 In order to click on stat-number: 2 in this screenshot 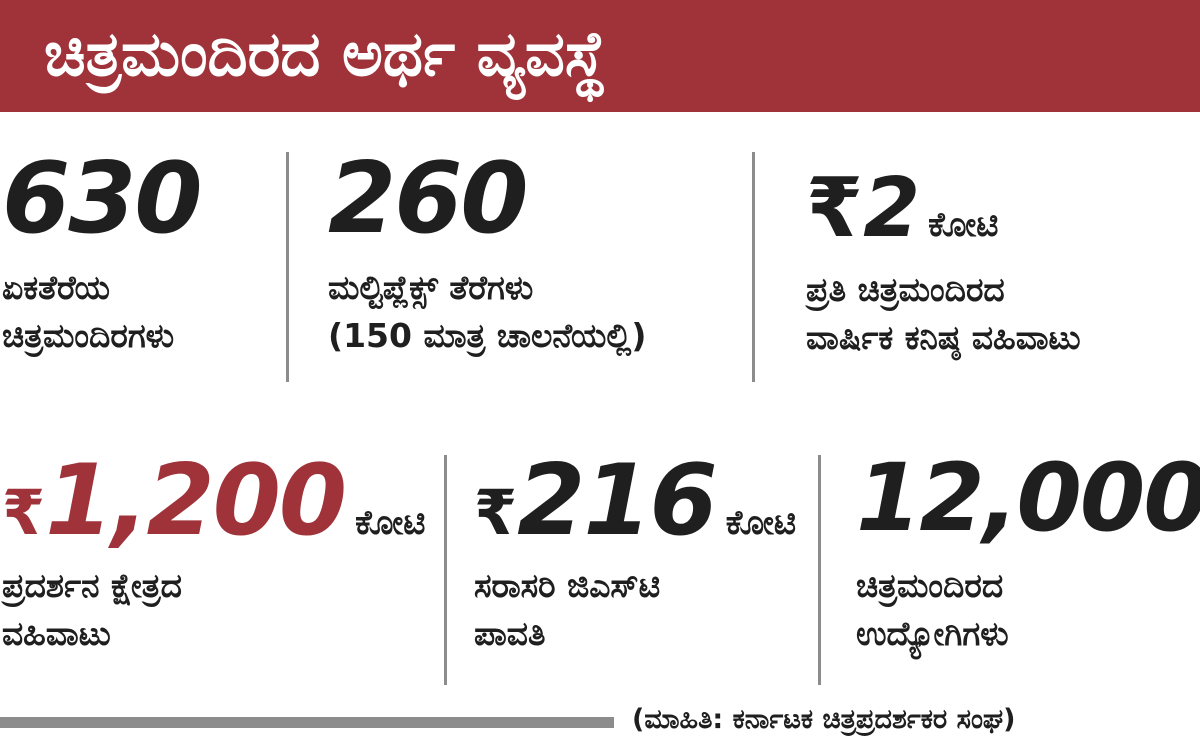, I will do `click(891, 208)`.